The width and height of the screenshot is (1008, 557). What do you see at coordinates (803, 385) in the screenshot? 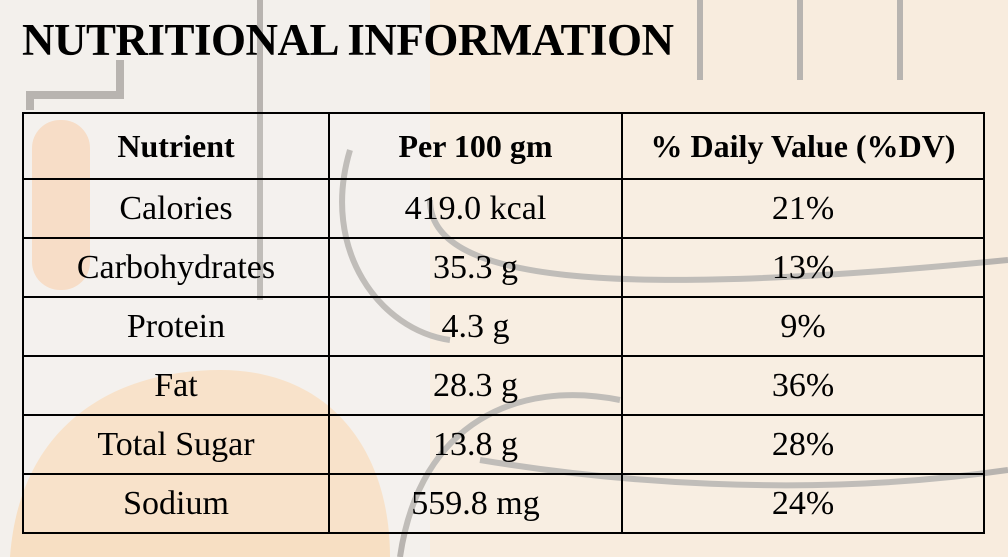
I see `daily-value-cell: 36%` at bounding box center [803, 385].